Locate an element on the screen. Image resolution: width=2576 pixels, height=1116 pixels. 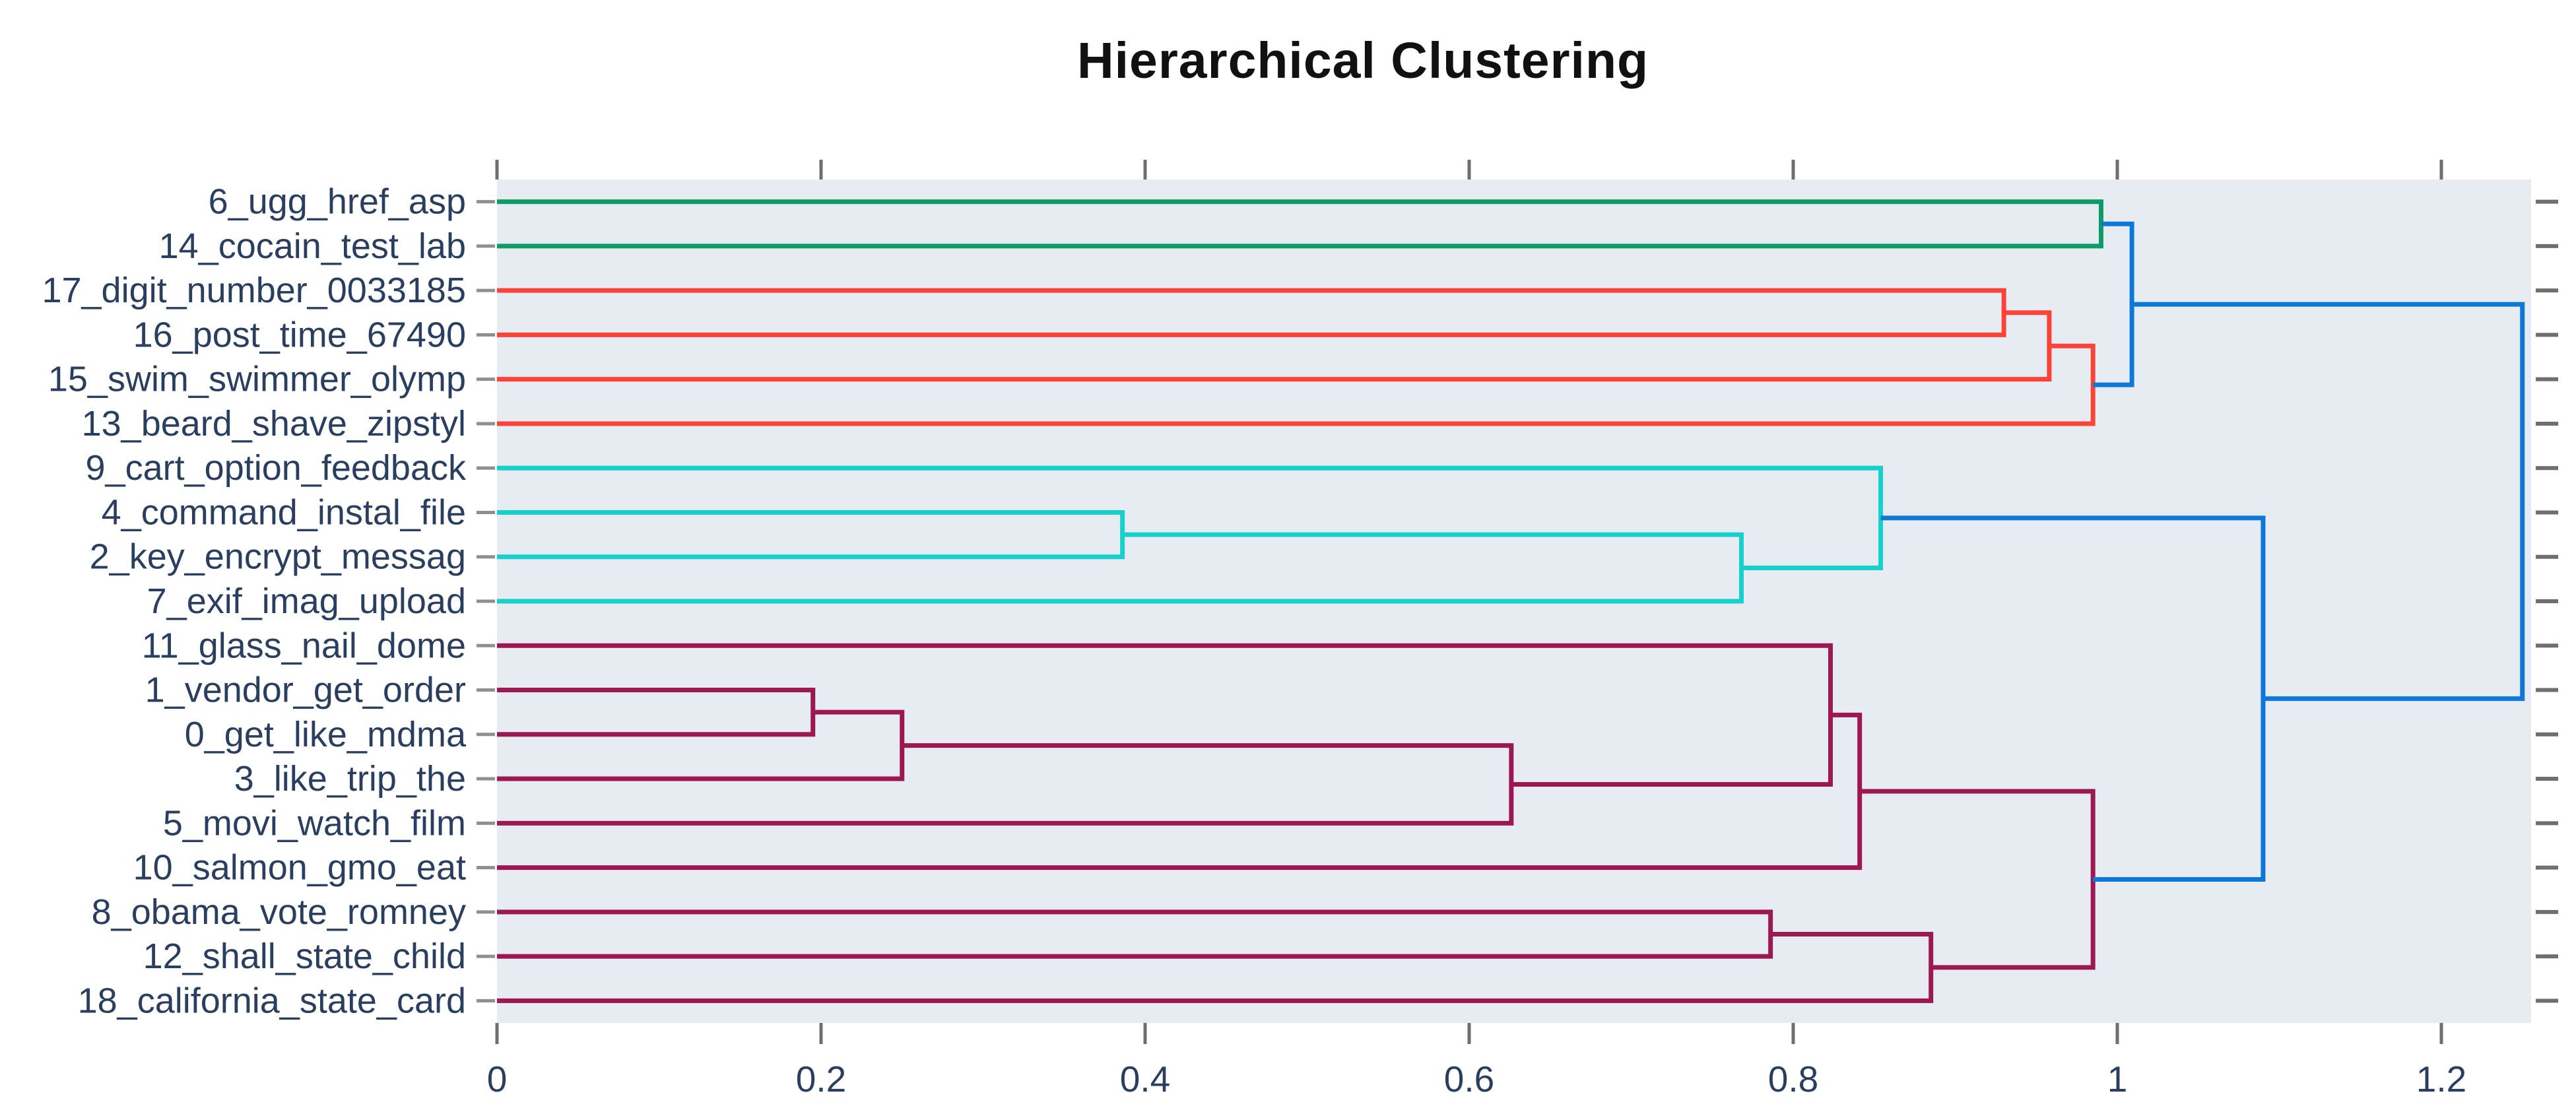
x-tick-label: 0.8 is located at coordinates (1793, 1079).